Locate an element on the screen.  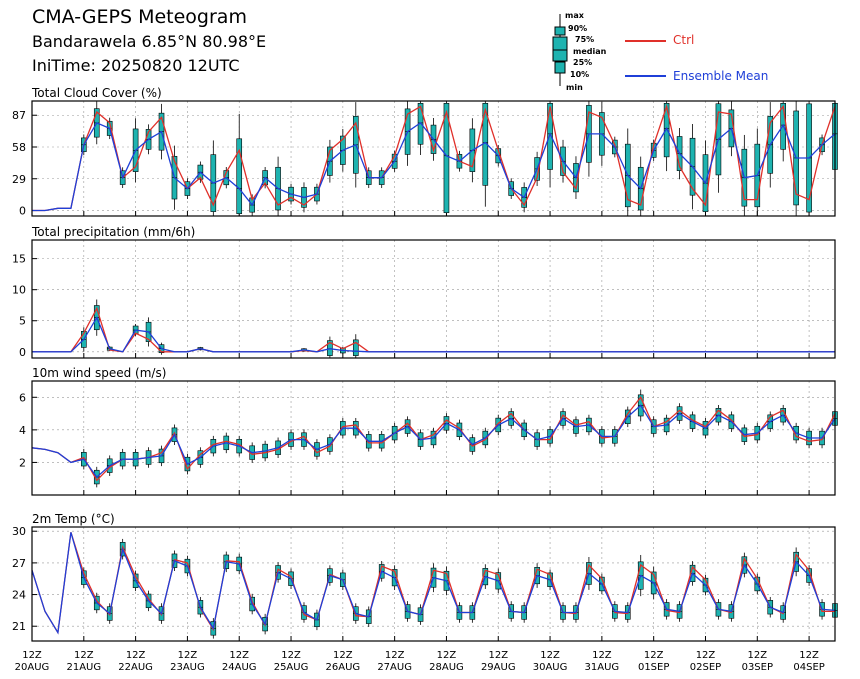
legend-p90-label: 90% is located at coordinates (578, 28).